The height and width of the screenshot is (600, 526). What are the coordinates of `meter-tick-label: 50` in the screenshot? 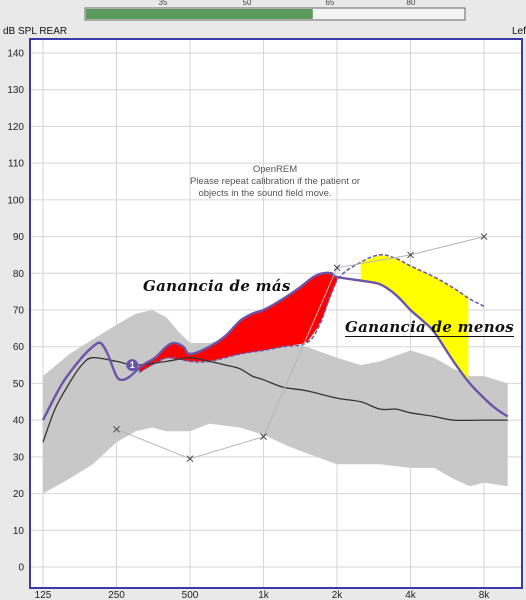 It's located at (247, 3).